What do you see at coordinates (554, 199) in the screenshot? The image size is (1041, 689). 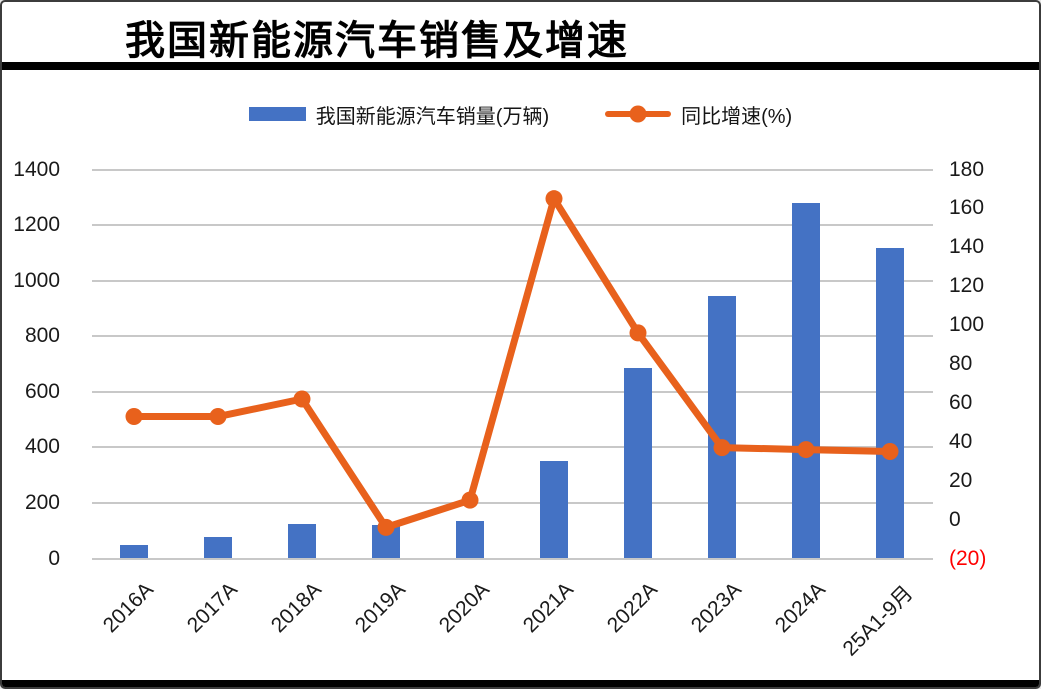 I see `growth-point-2021A` at bounding box center [554, 199].